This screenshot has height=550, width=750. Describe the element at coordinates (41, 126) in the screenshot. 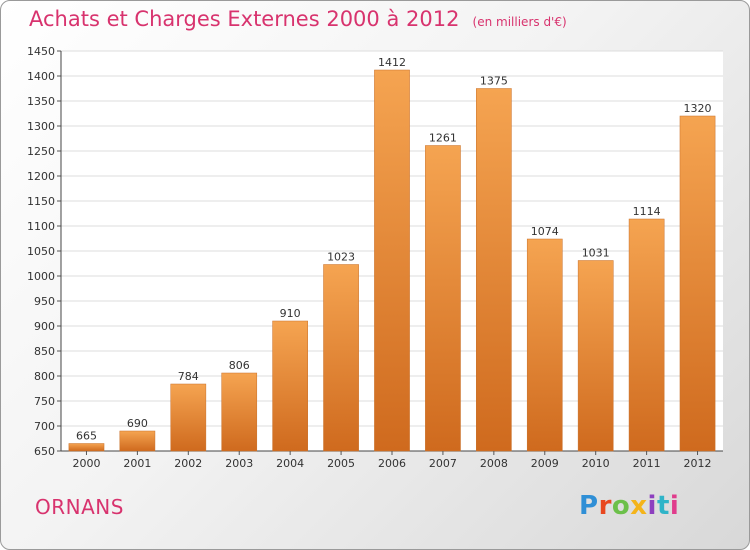

I see `y-tick-label: 1300` at that location.